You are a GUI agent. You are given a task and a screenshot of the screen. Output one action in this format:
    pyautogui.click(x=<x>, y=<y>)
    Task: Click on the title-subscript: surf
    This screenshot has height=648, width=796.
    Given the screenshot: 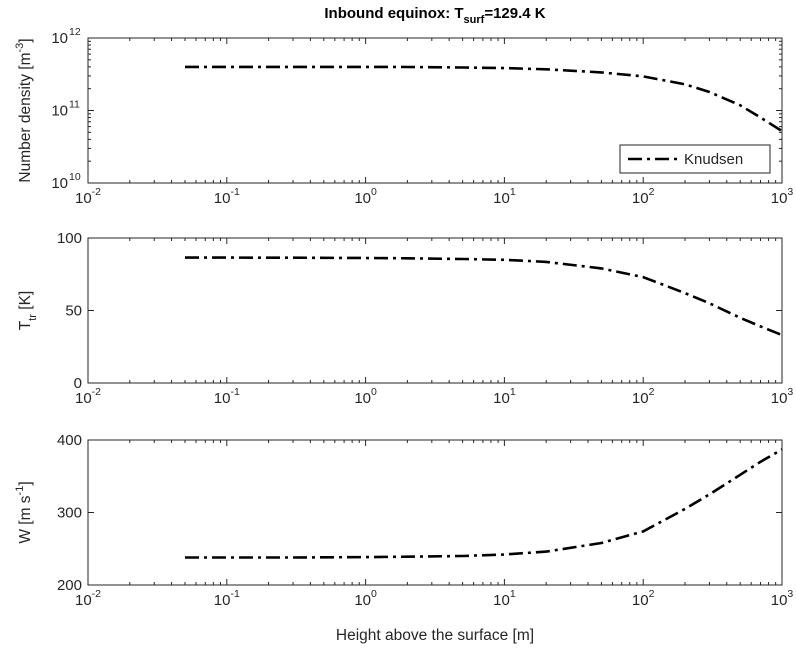 What is the action you would take?
    pyautogui.click(x=474, y=20)
    